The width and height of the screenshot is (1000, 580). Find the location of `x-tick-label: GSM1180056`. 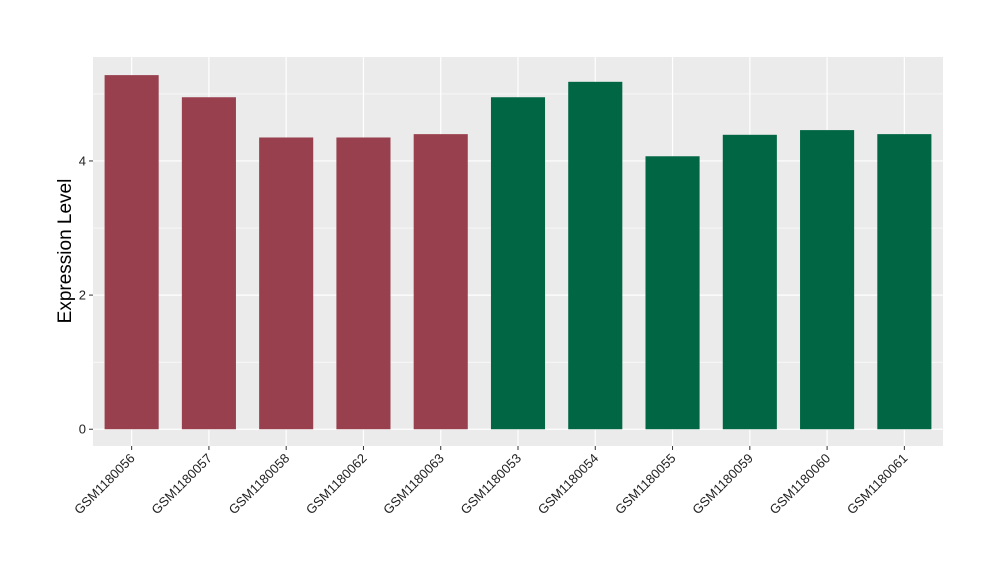

x-tick-label: GSM1180056 is located at coordinates (104, 484).